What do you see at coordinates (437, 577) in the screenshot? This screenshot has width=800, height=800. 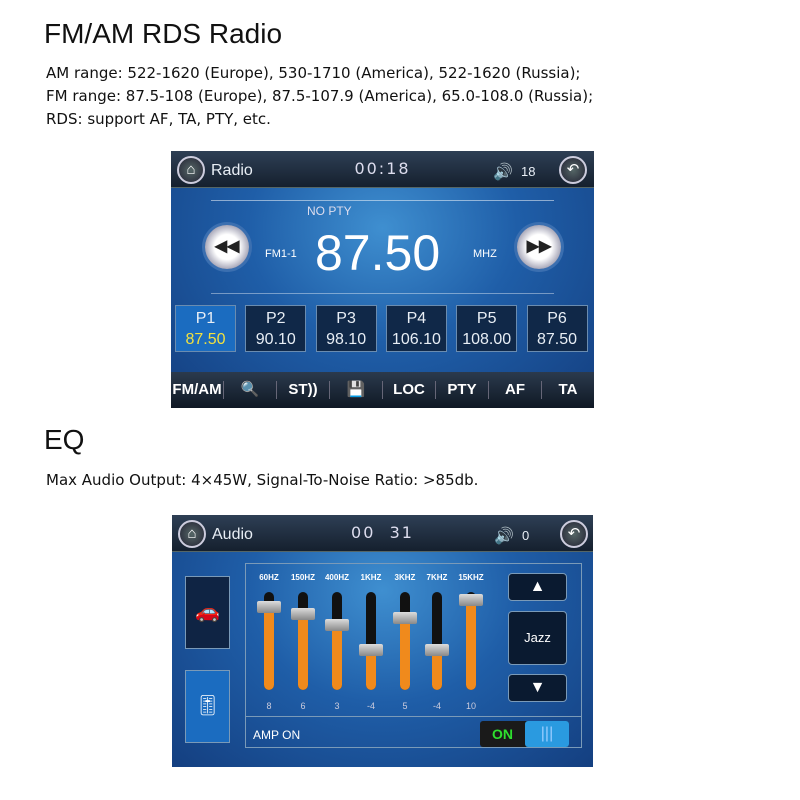 I see `band-frequency-label: 7KHZ` at bounding box center [437, 577].